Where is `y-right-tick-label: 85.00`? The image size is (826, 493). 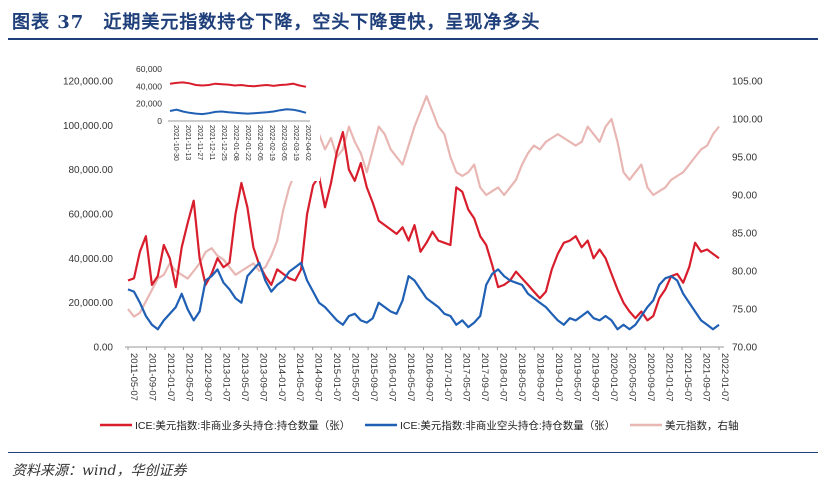
y-right-tick-label: 85.00 is located at coordinates (744, 234).